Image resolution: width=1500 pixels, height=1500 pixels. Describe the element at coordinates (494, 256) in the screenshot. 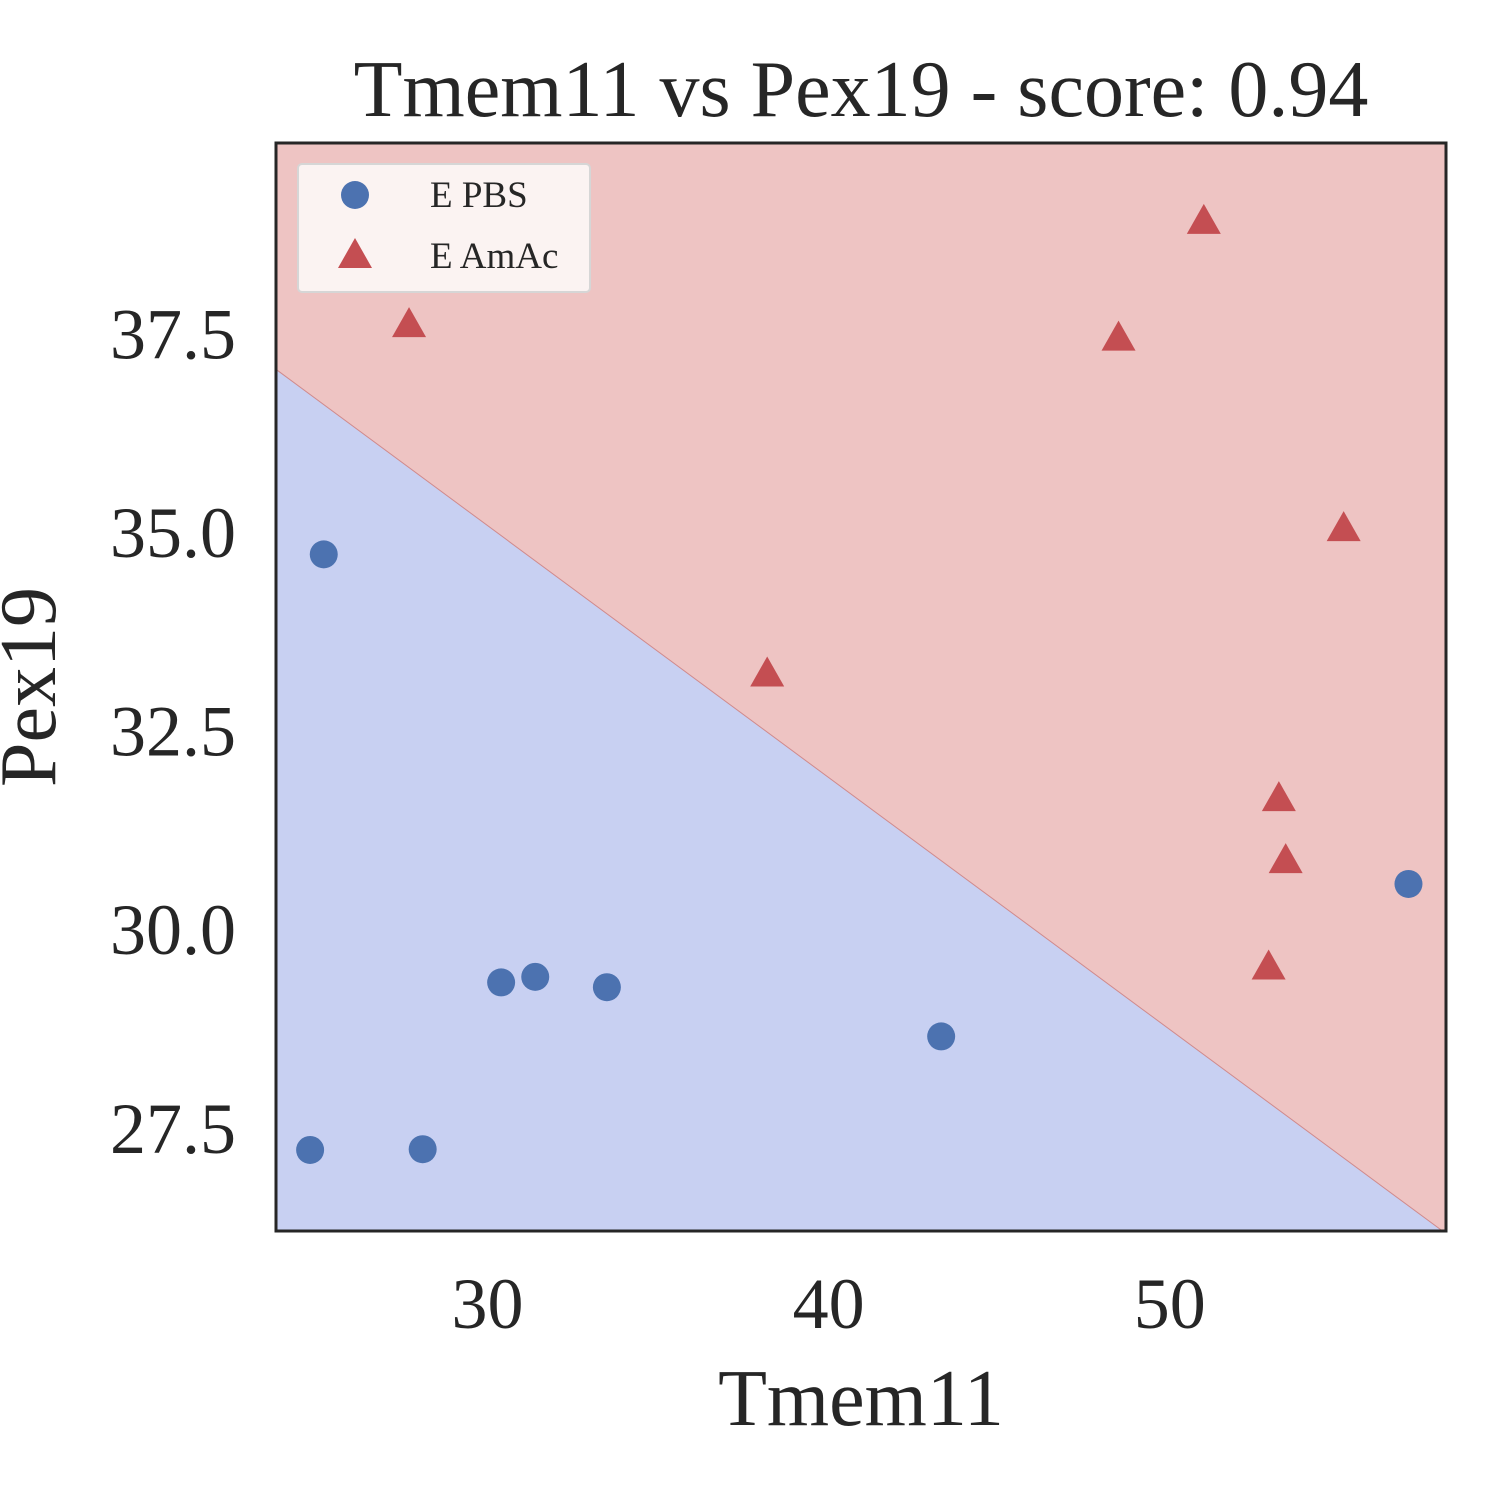

I see `legend-label-e-amac: E AmAc` at that location.